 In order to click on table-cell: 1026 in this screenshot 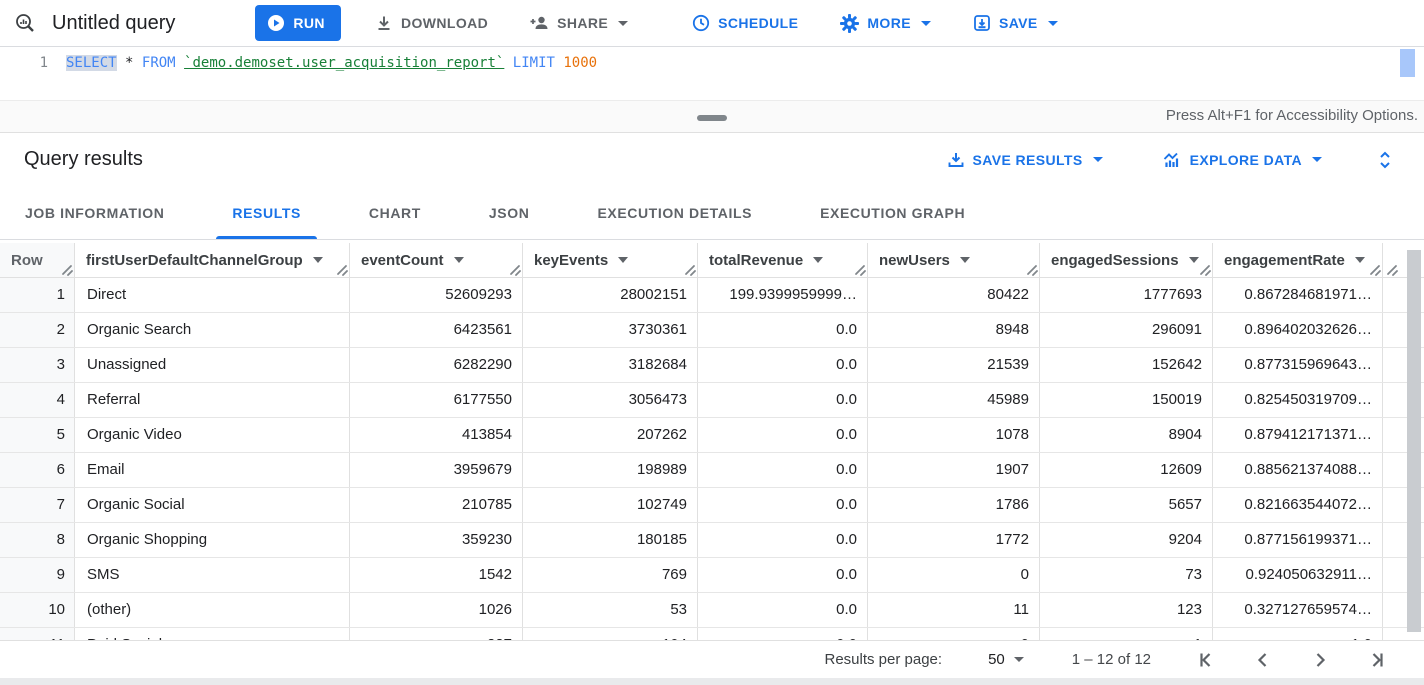, I will do `click(436, 610)`.